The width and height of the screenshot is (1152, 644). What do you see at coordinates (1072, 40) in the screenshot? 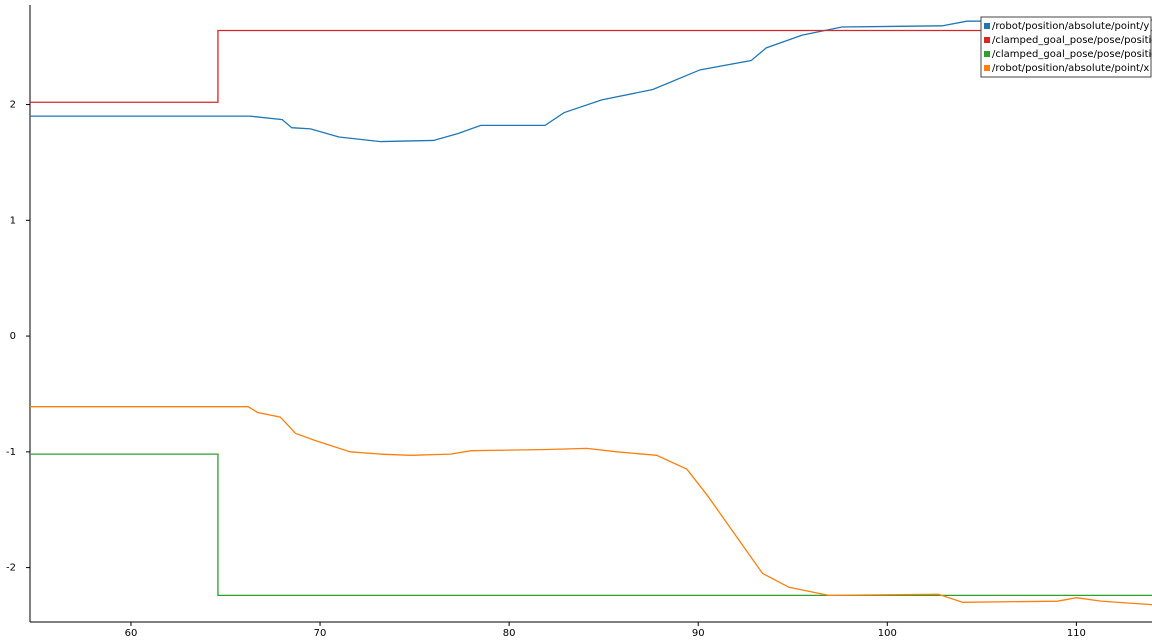
I see `legend-label: /clamped_goal_pose/pose/position/y` at bounding box center [1072, 40].